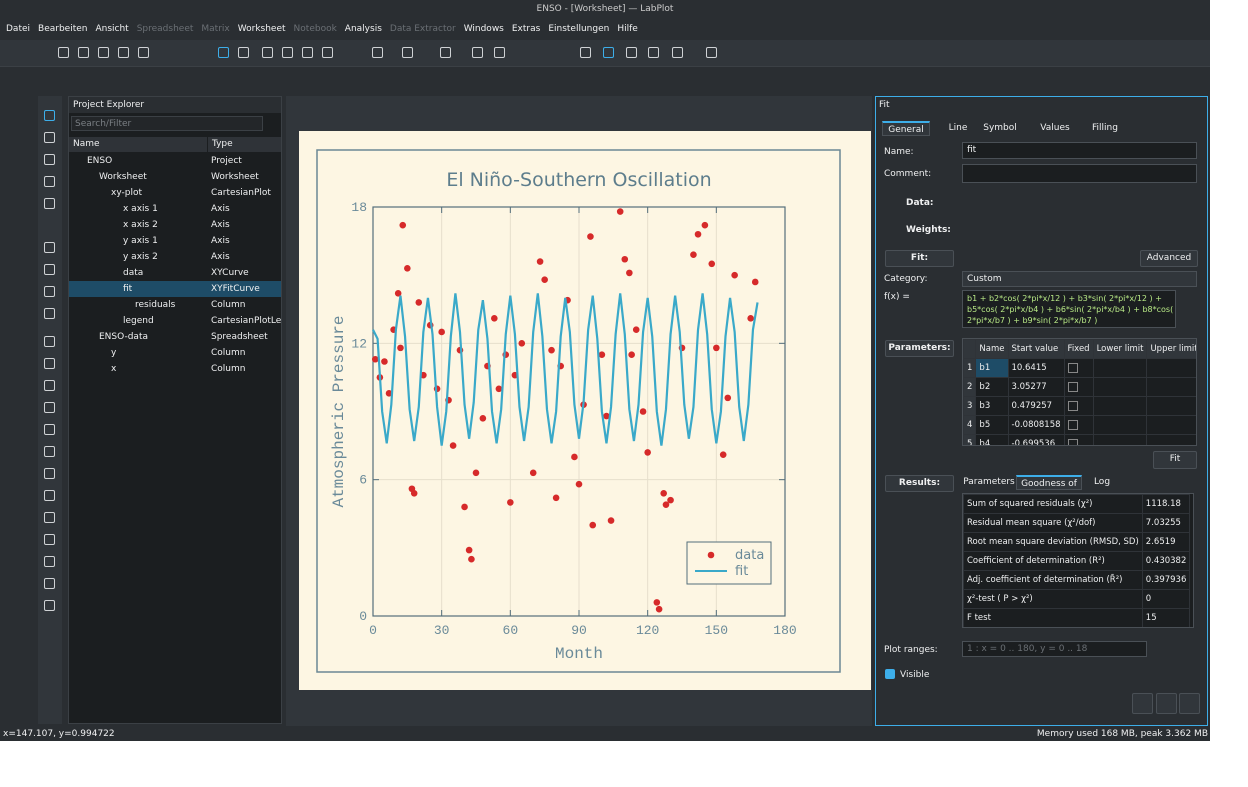  I want to click on tab: General, so click(906, 128).